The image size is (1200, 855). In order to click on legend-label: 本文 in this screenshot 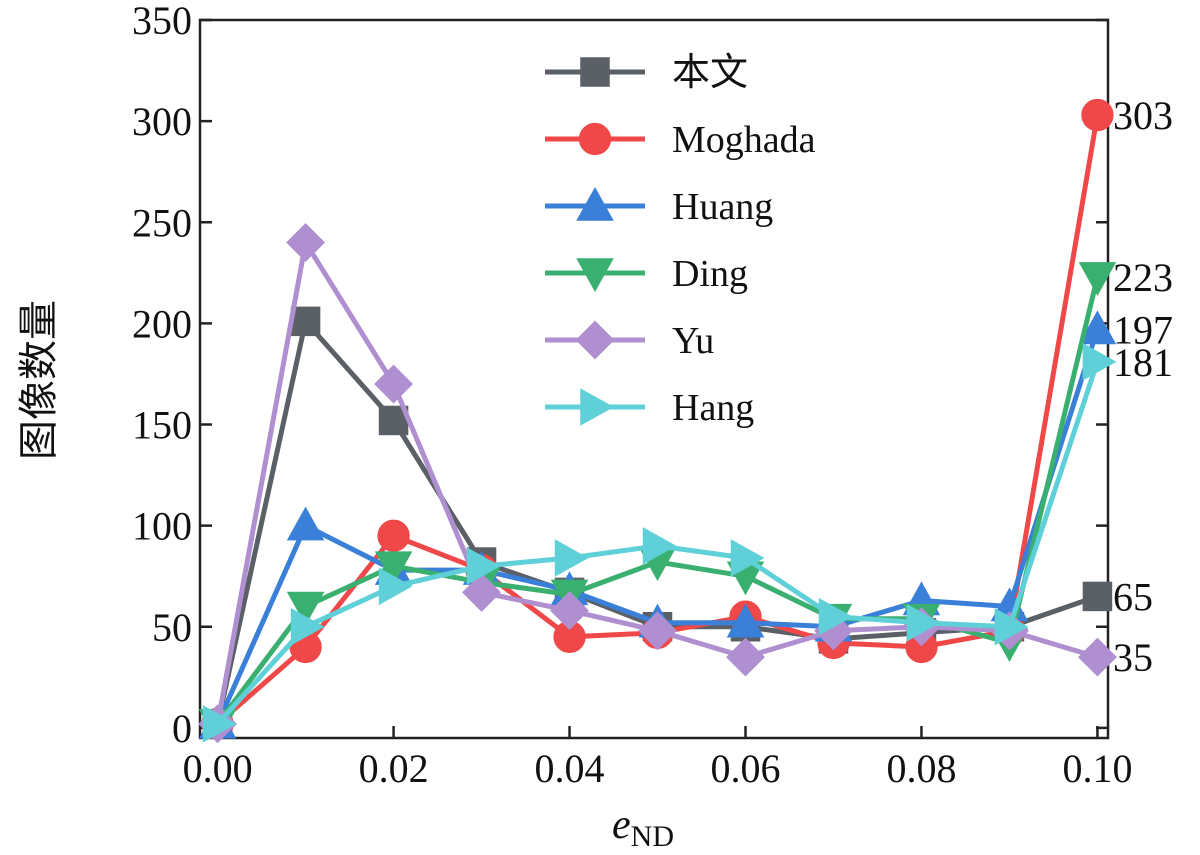, I will do `click(710, 73)`.